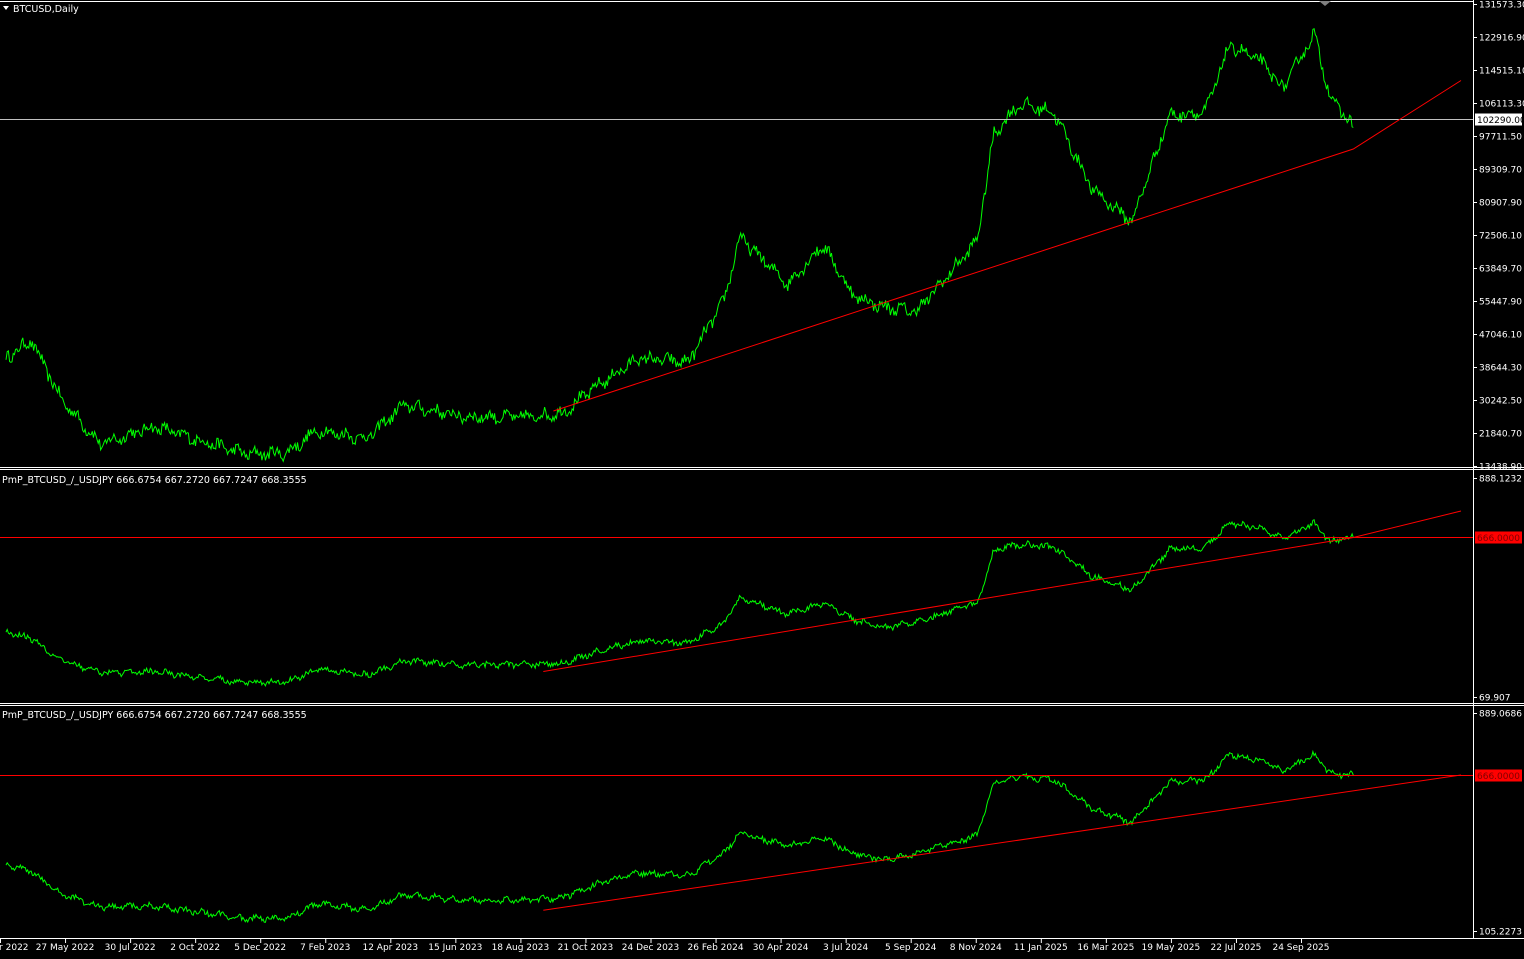 The image size is (1524, 959). Describe the element at coordinates (14, 948) in the screenshot. I see `x-axis-tick-label: 16 Mar 2022` at that location.